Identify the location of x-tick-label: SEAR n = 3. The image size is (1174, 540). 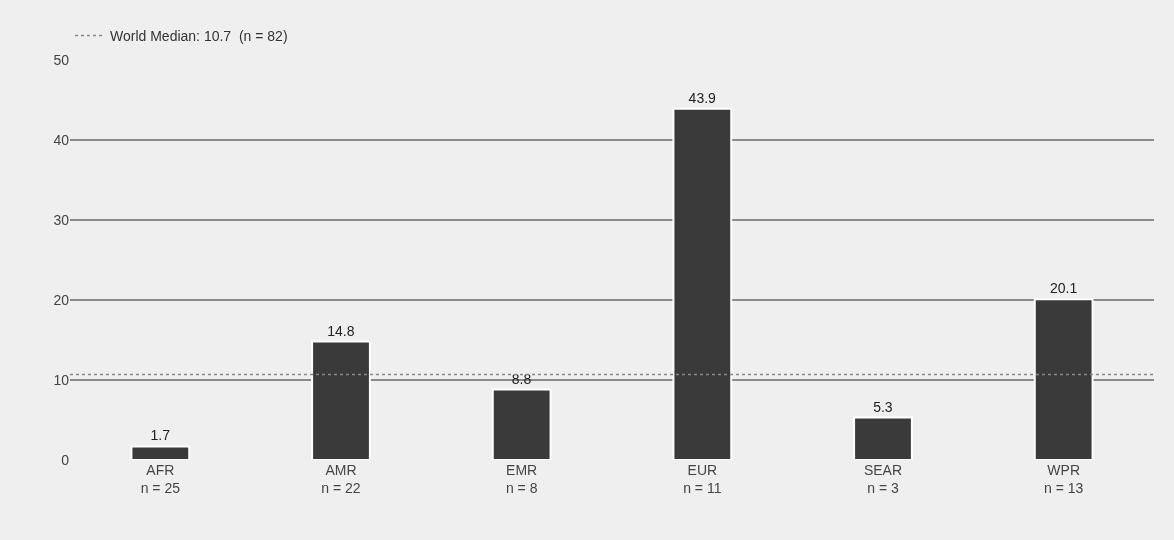
(883, 479).